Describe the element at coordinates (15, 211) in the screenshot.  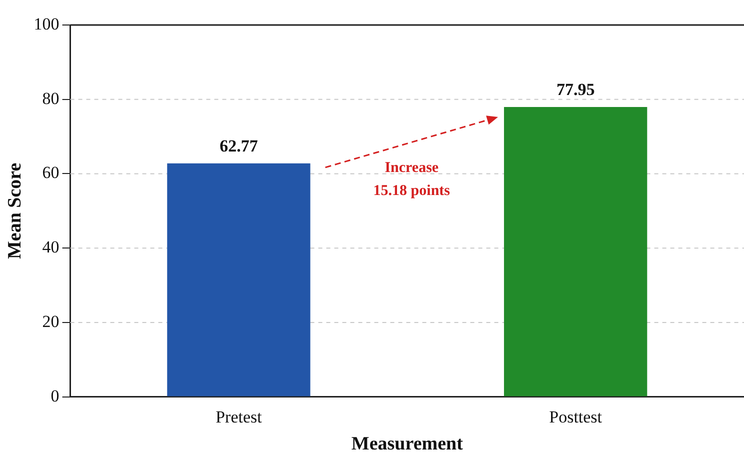
I see `y-axis-title: Mean Score` at that location.